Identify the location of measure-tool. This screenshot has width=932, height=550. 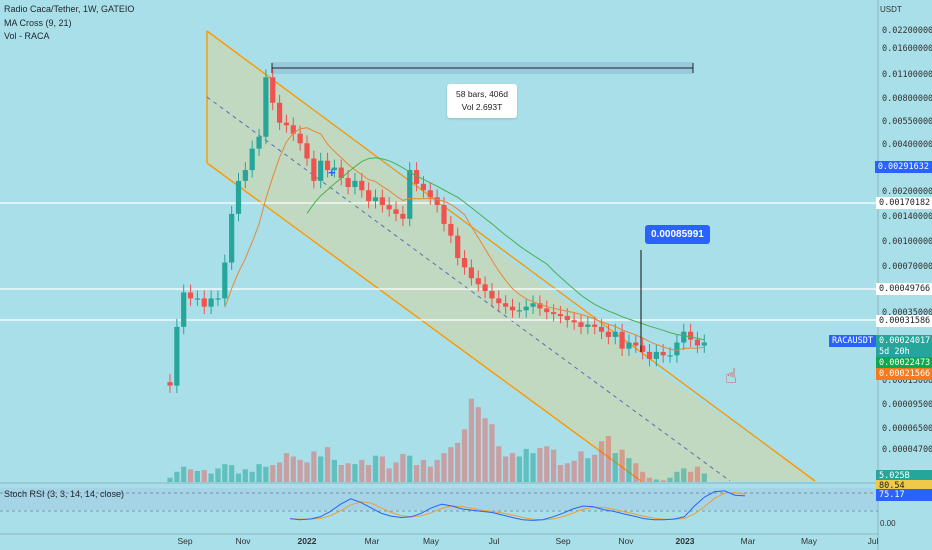
(482, 68).